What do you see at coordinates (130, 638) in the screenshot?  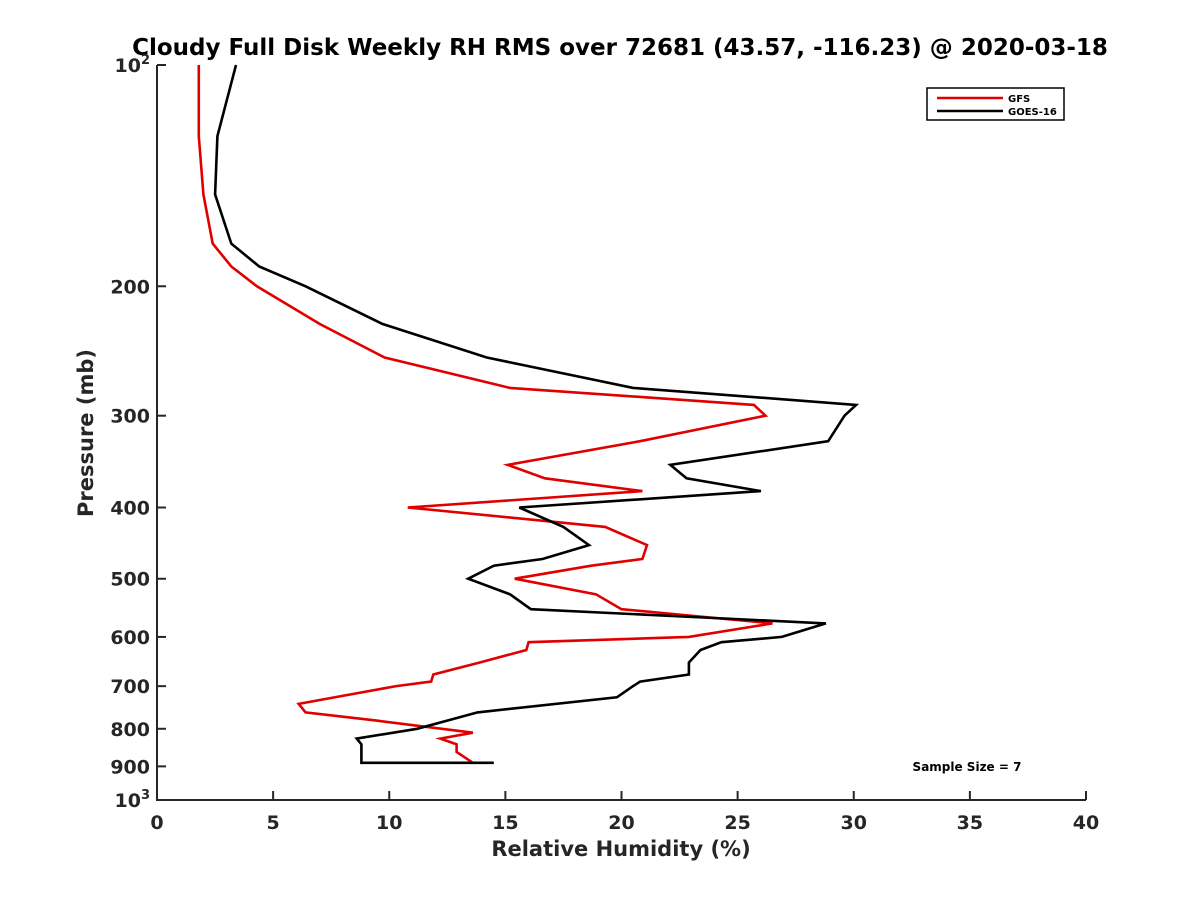 I see `y-tick-label: 600` at bounding box center [130, 638].